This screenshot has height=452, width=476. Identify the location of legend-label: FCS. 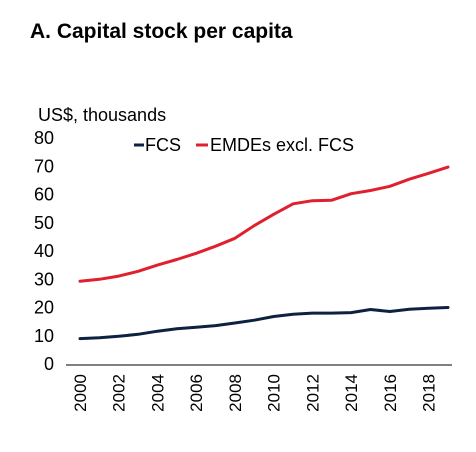
(163, 145).